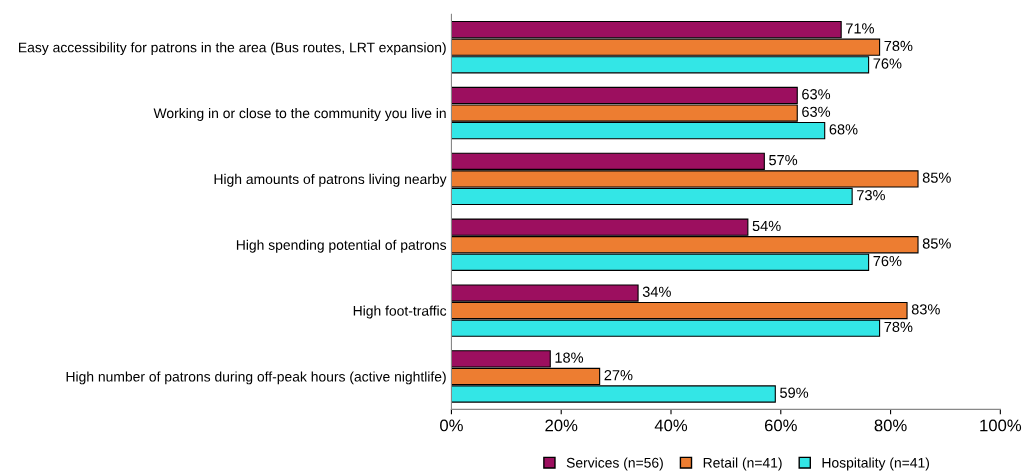 The image size is (1026, 476). Describe the element at coordinates (569, 357) in the screenshot. I see `data-label: 18%` at that location.